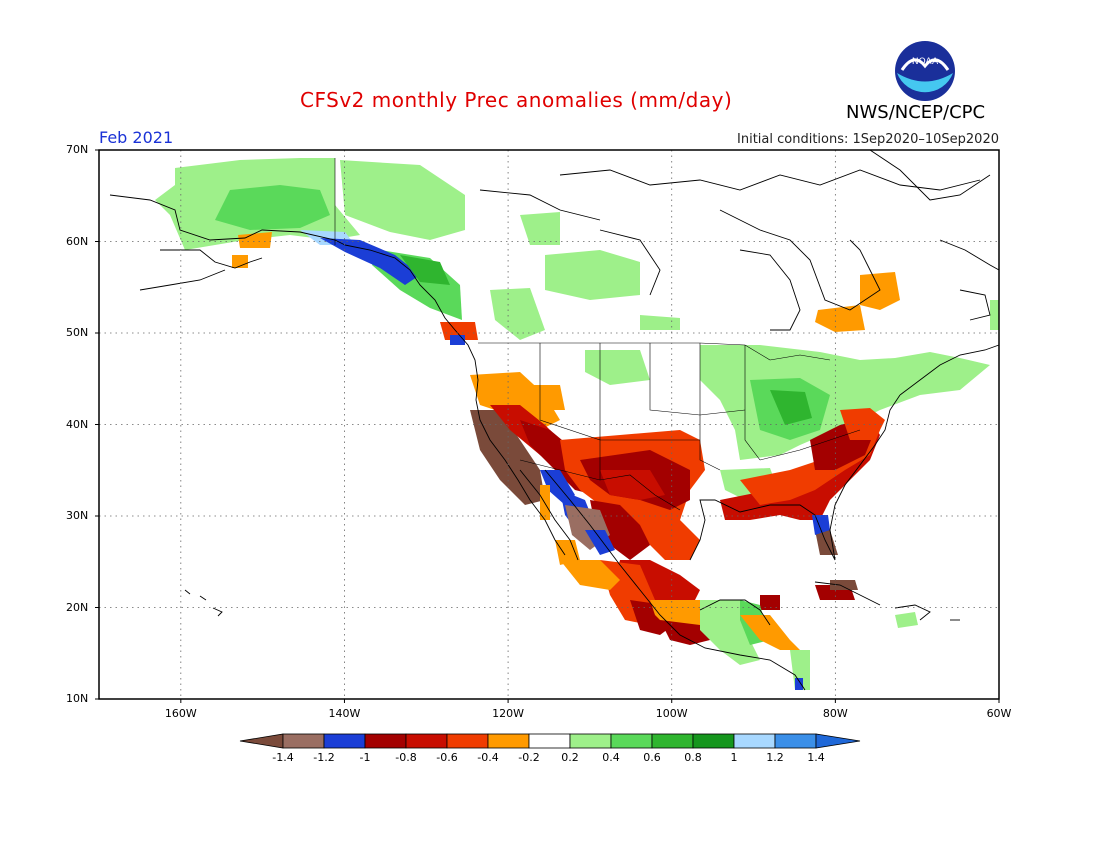 The width and height of the screenshot is (1100, 850). Describe the element at coordinates (508, 713) in the screenshot. I see `longitude-label: 120W` at that location.